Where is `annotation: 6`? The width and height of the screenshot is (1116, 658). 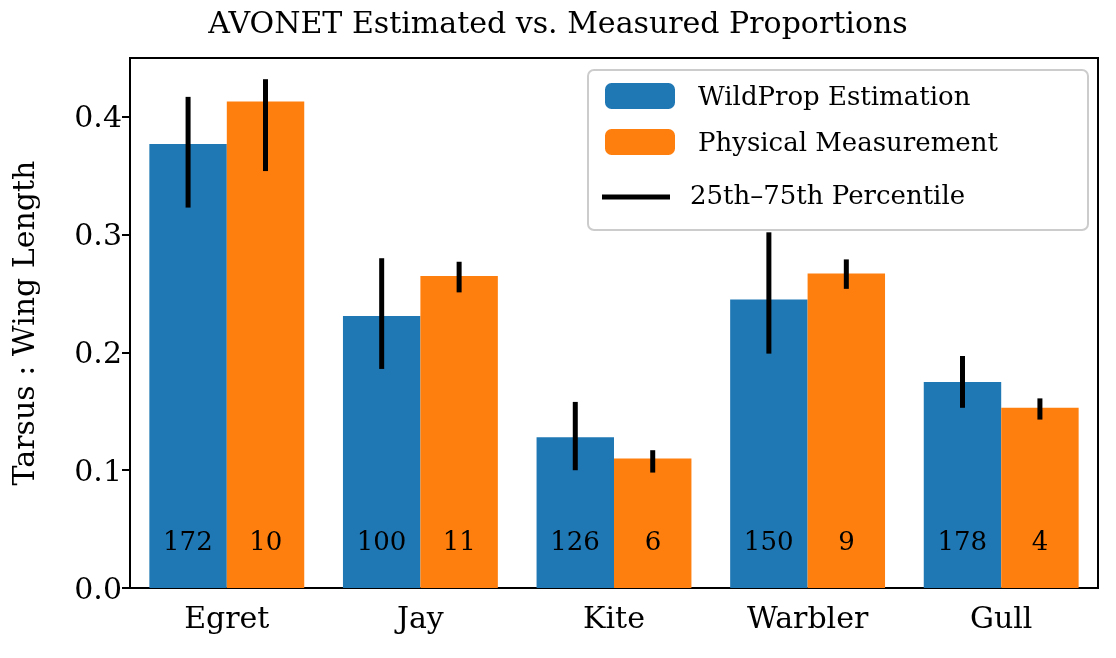 annotation: 6 is located at coordinates (653, 540).